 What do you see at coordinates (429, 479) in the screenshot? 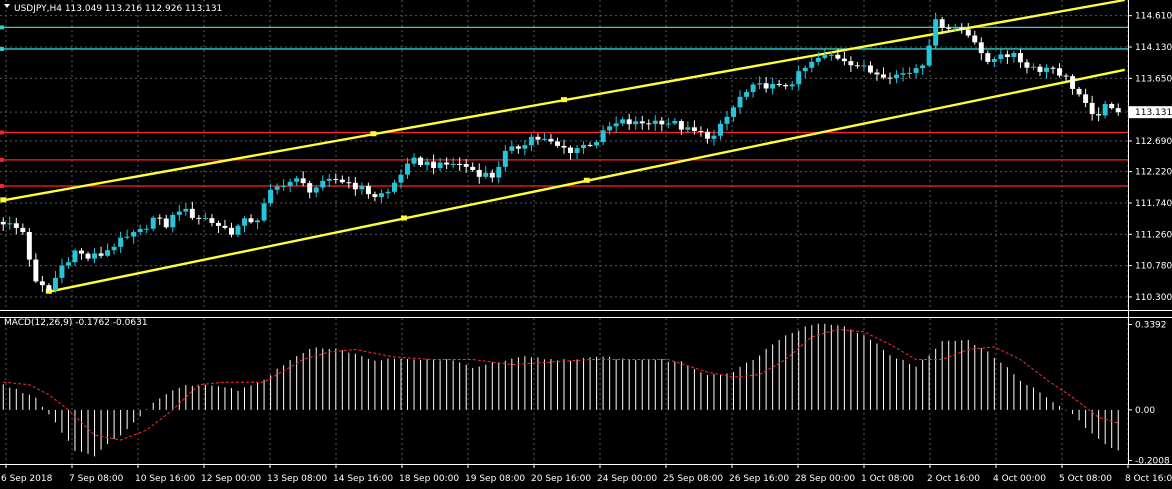
I see `time-tick-label: 18 Sep 00:00` at bounding box center [429, 479].